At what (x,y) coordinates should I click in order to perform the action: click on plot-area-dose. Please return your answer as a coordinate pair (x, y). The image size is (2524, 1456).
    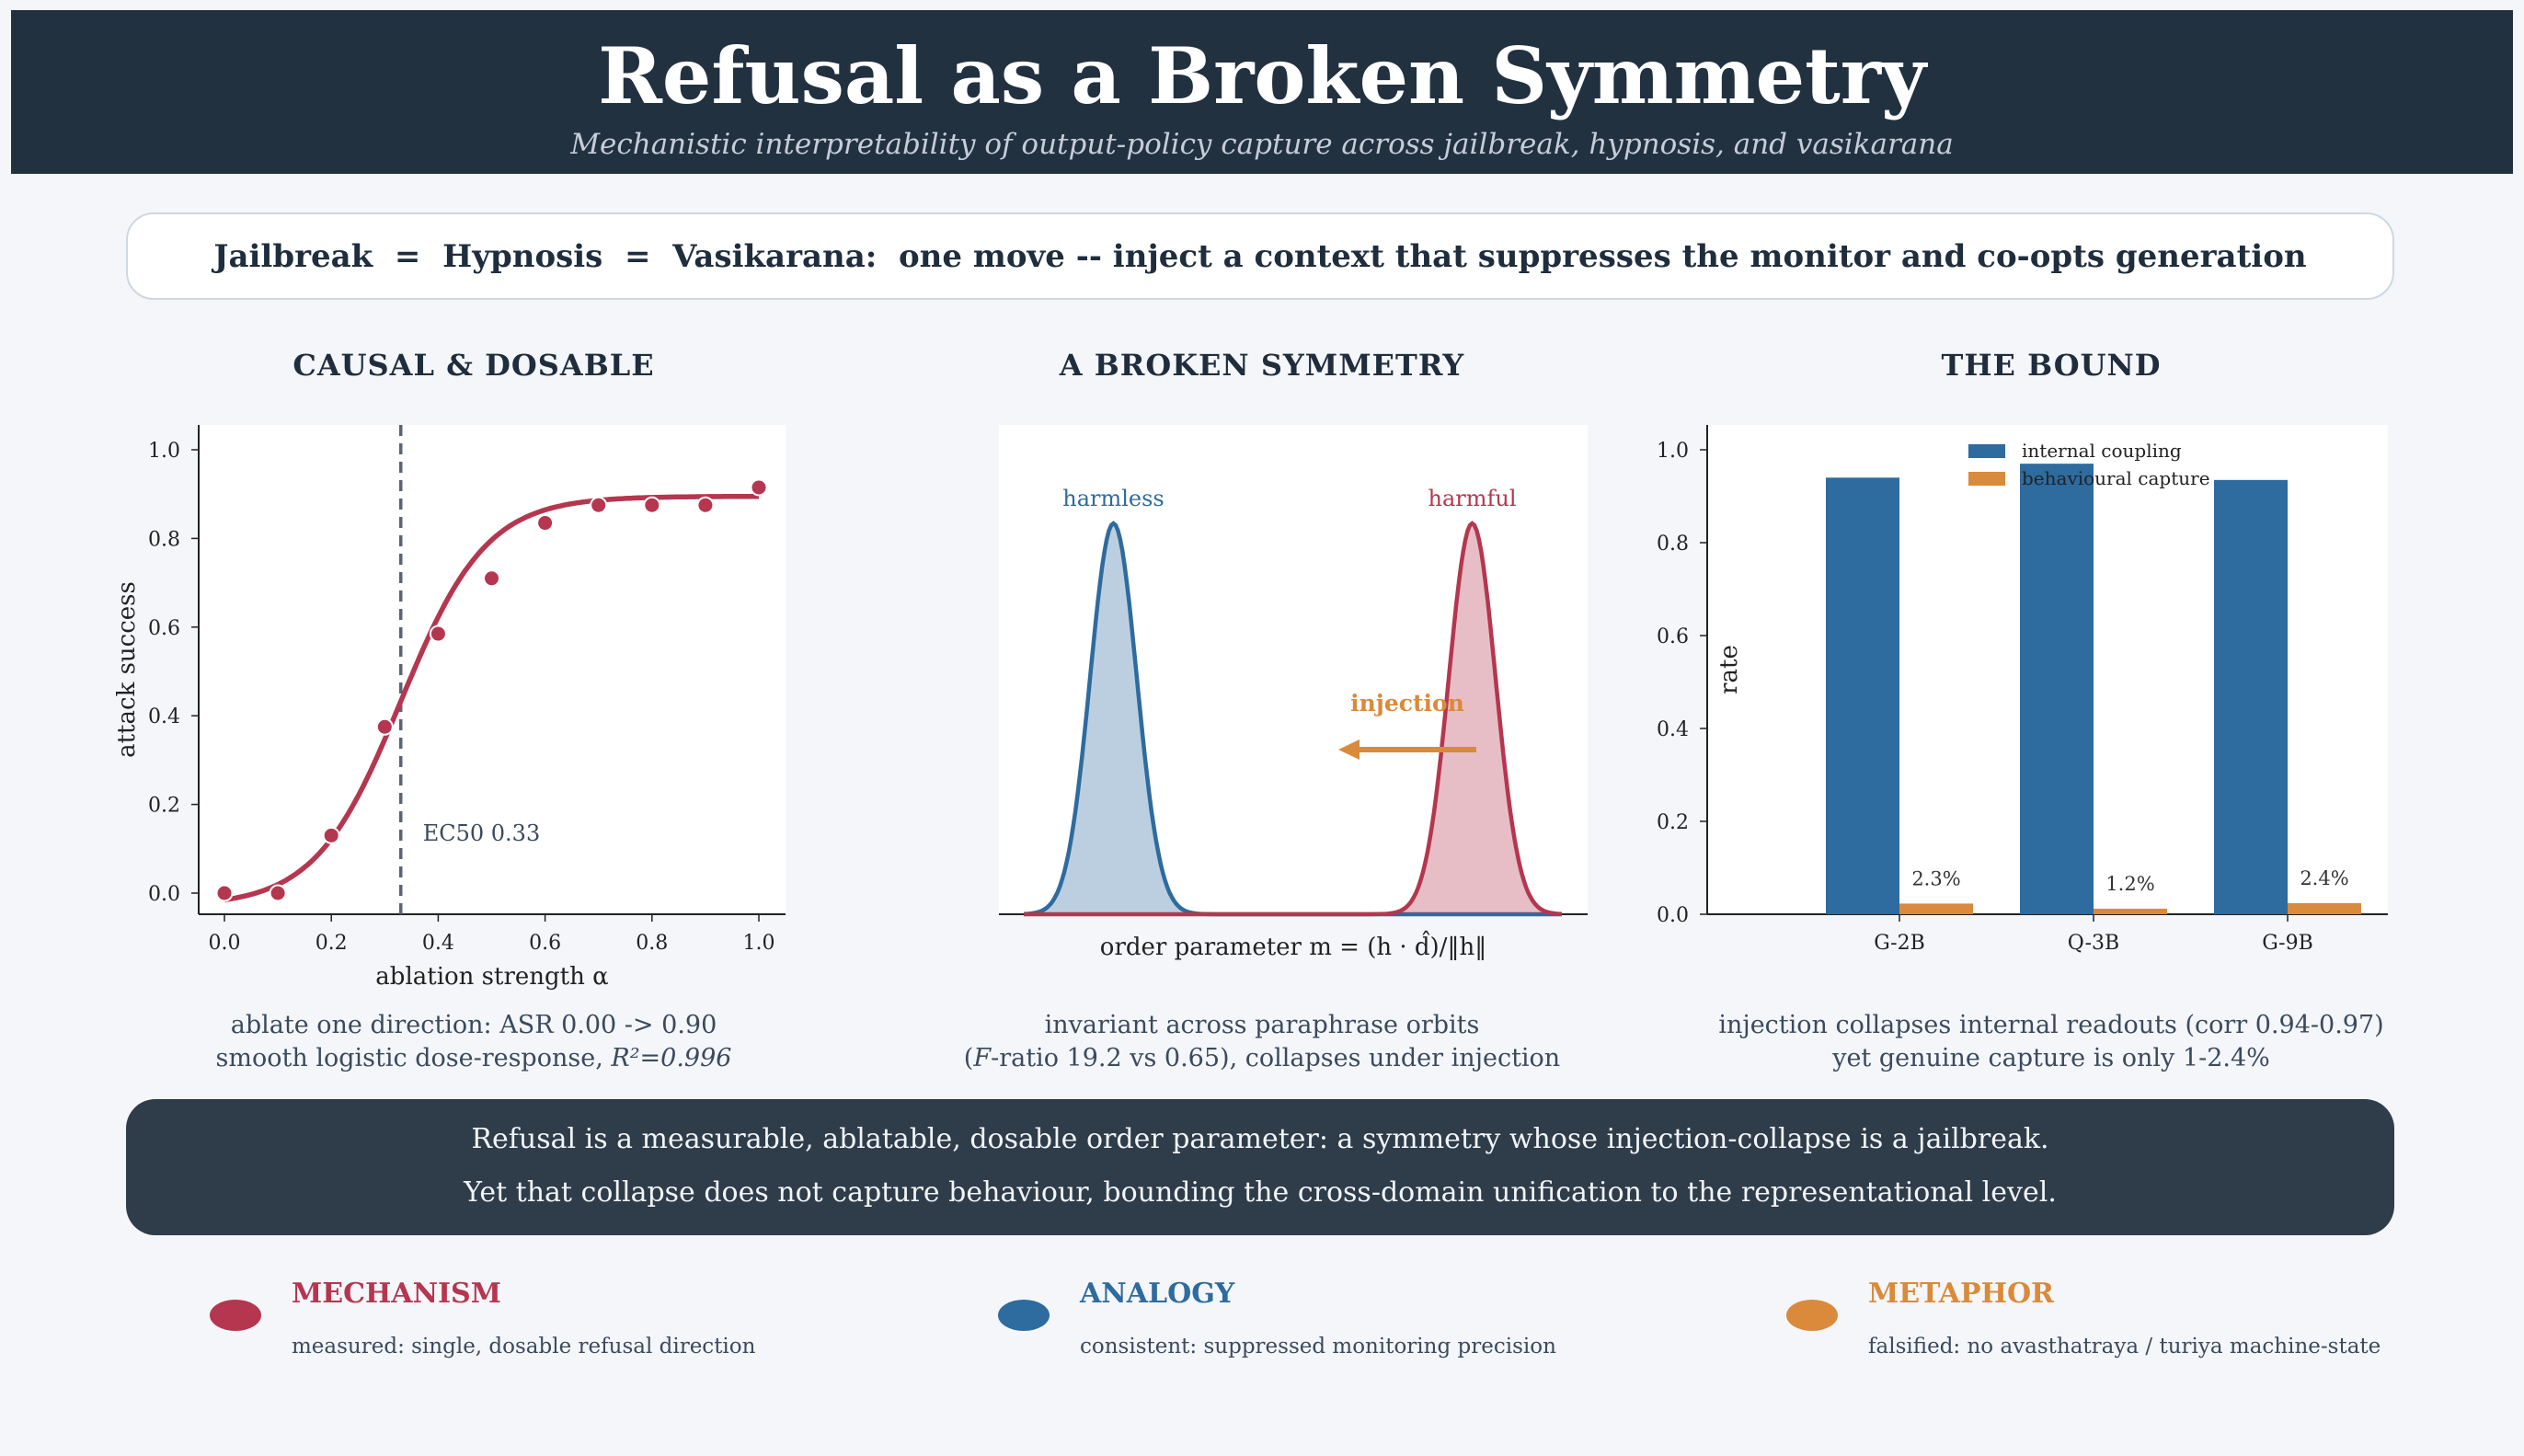
    Looking at the image, I should click on (492, 669).